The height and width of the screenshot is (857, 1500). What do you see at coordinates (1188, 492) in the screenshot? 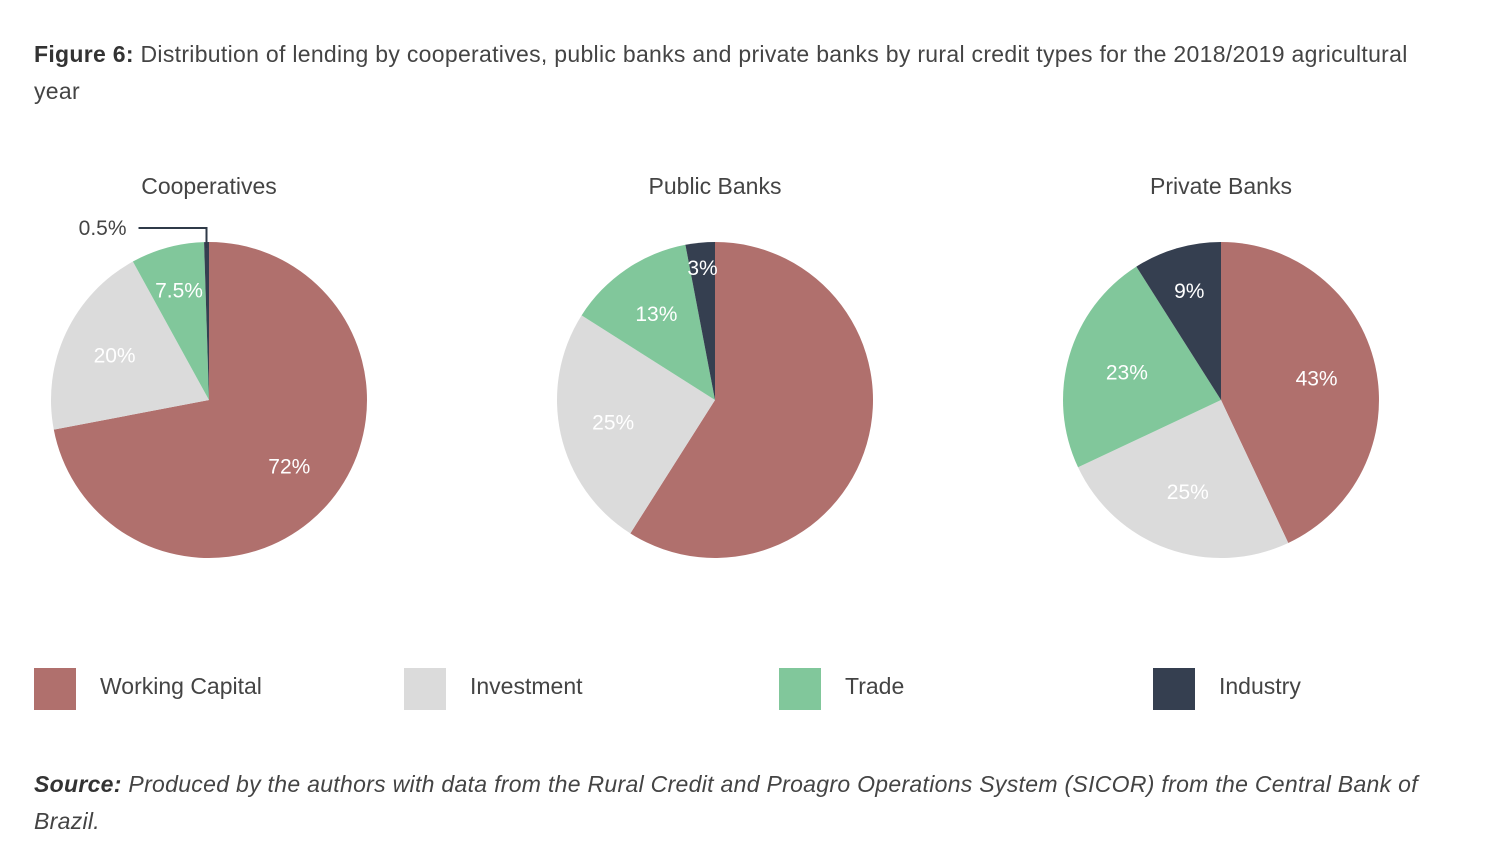
I see `private-banks-label-investment: 25%` at bounding box center [1188, 492].